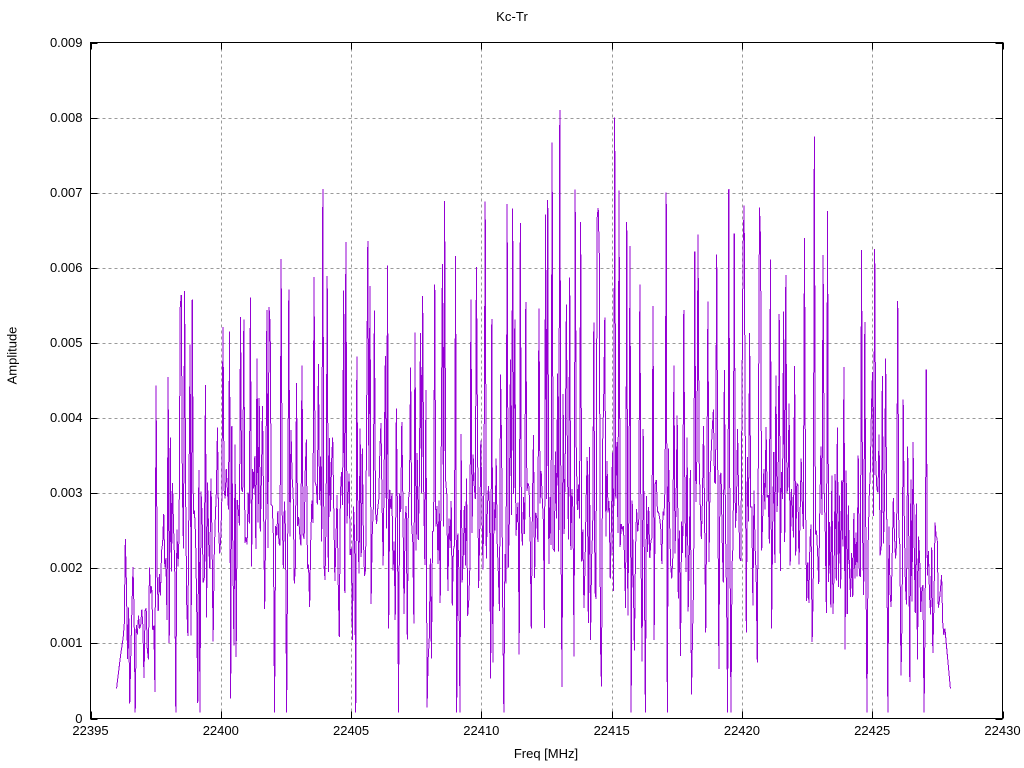  I want to click on chart-title: Kc-Tr, so click(512, 16).